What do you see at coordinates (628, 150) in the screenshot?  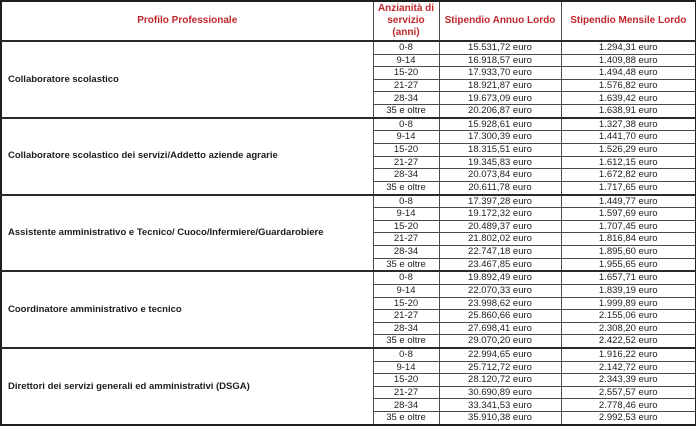 I see `stipendio-mensile-cell: 1.526,29 euro` at bounding box center [628, 150].